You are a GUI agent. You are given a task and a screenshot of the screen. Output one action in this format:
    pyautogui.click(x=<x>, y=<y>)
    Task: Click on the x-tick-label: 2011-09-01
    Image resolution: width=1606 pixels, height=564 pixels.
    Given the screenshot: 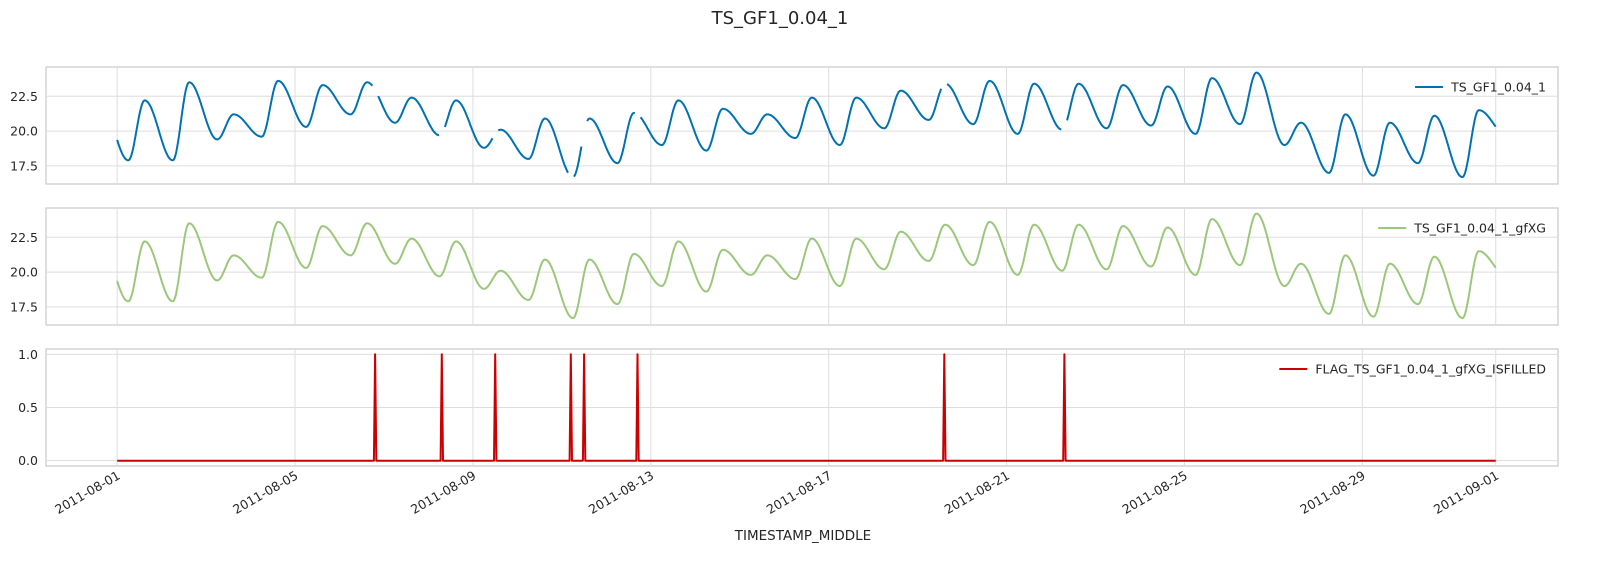 What is the action you would take?
    pyautogui.click(x=1466, y=492)
    